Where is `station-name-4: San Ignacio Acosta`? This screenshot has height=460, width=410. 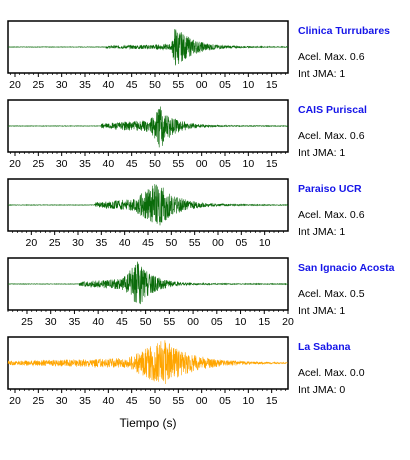 station-name-4: San Ignacio Acosta is located at coordinates (346, 268).